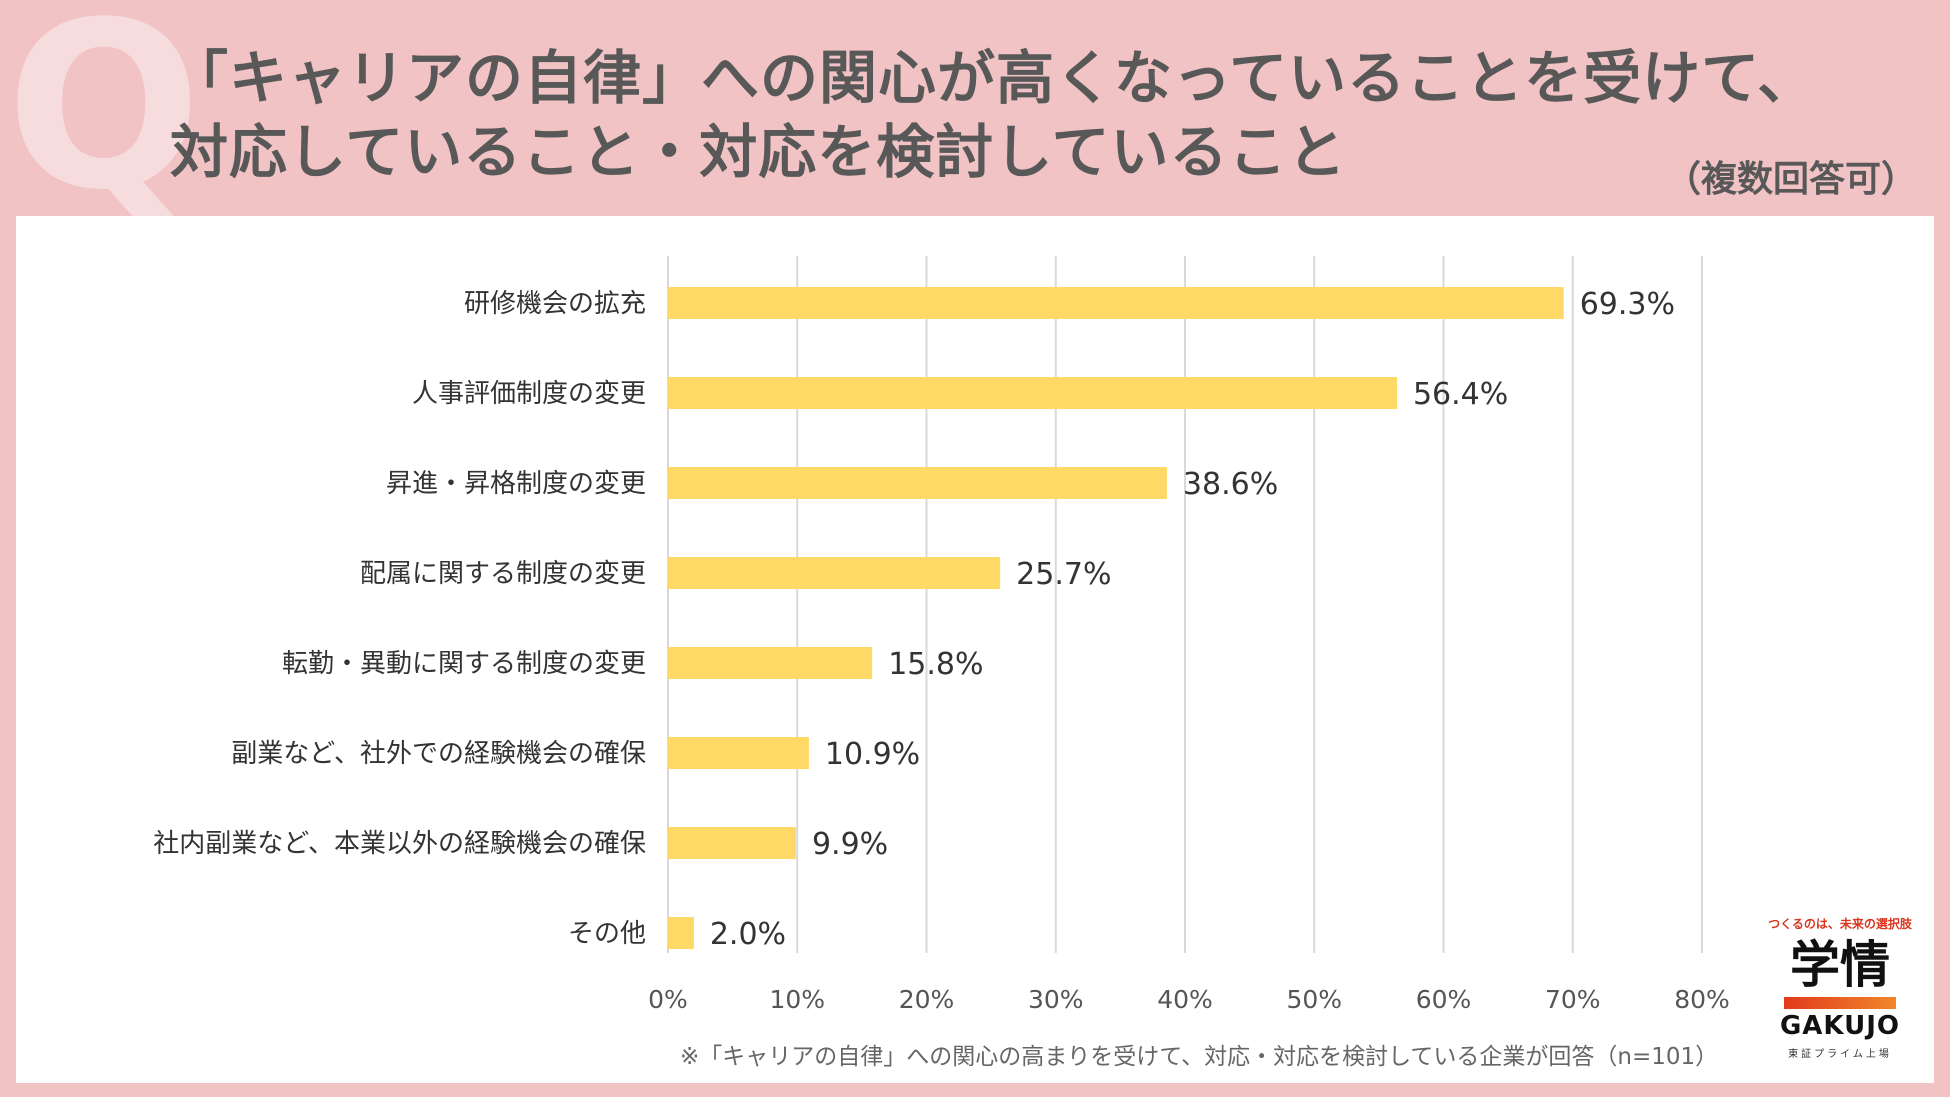 Image resolution: width=1950 pixels, height=1097 pixels. I want to click on logo-name-ja: 学情, so click(1840, 965).